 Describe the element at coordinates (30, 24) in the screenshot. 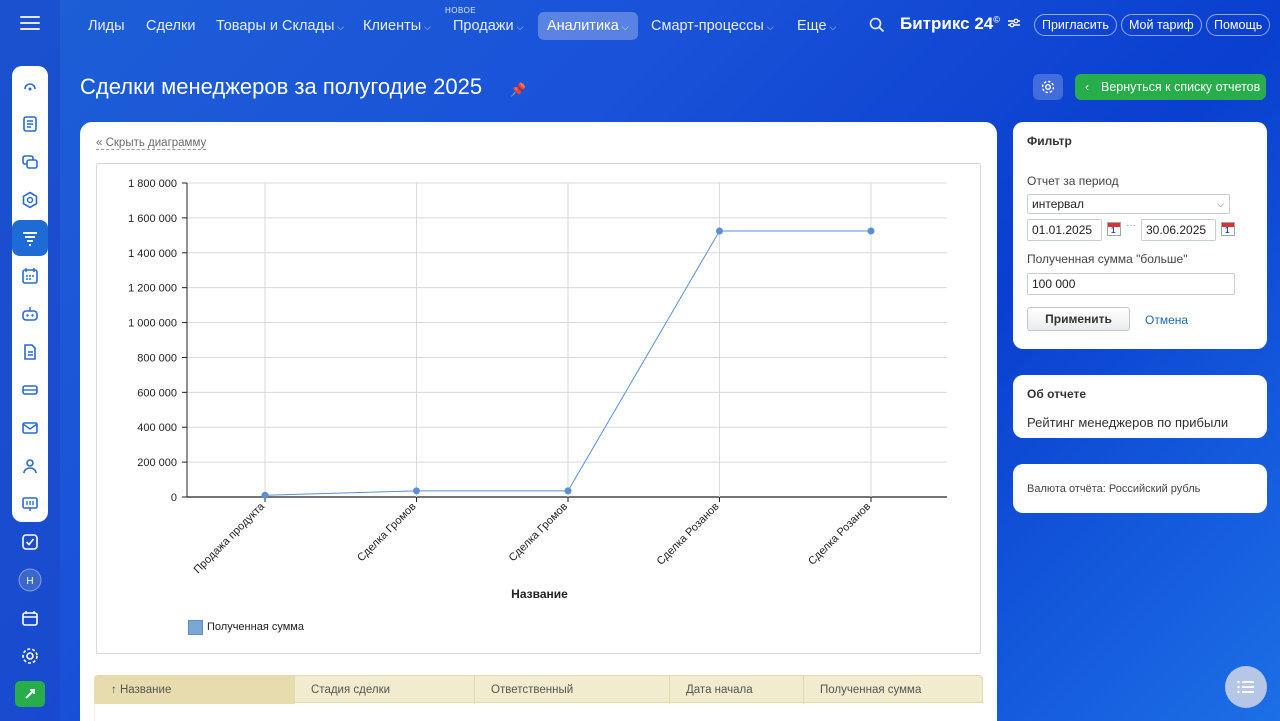

I see `menu-icon` at that location.